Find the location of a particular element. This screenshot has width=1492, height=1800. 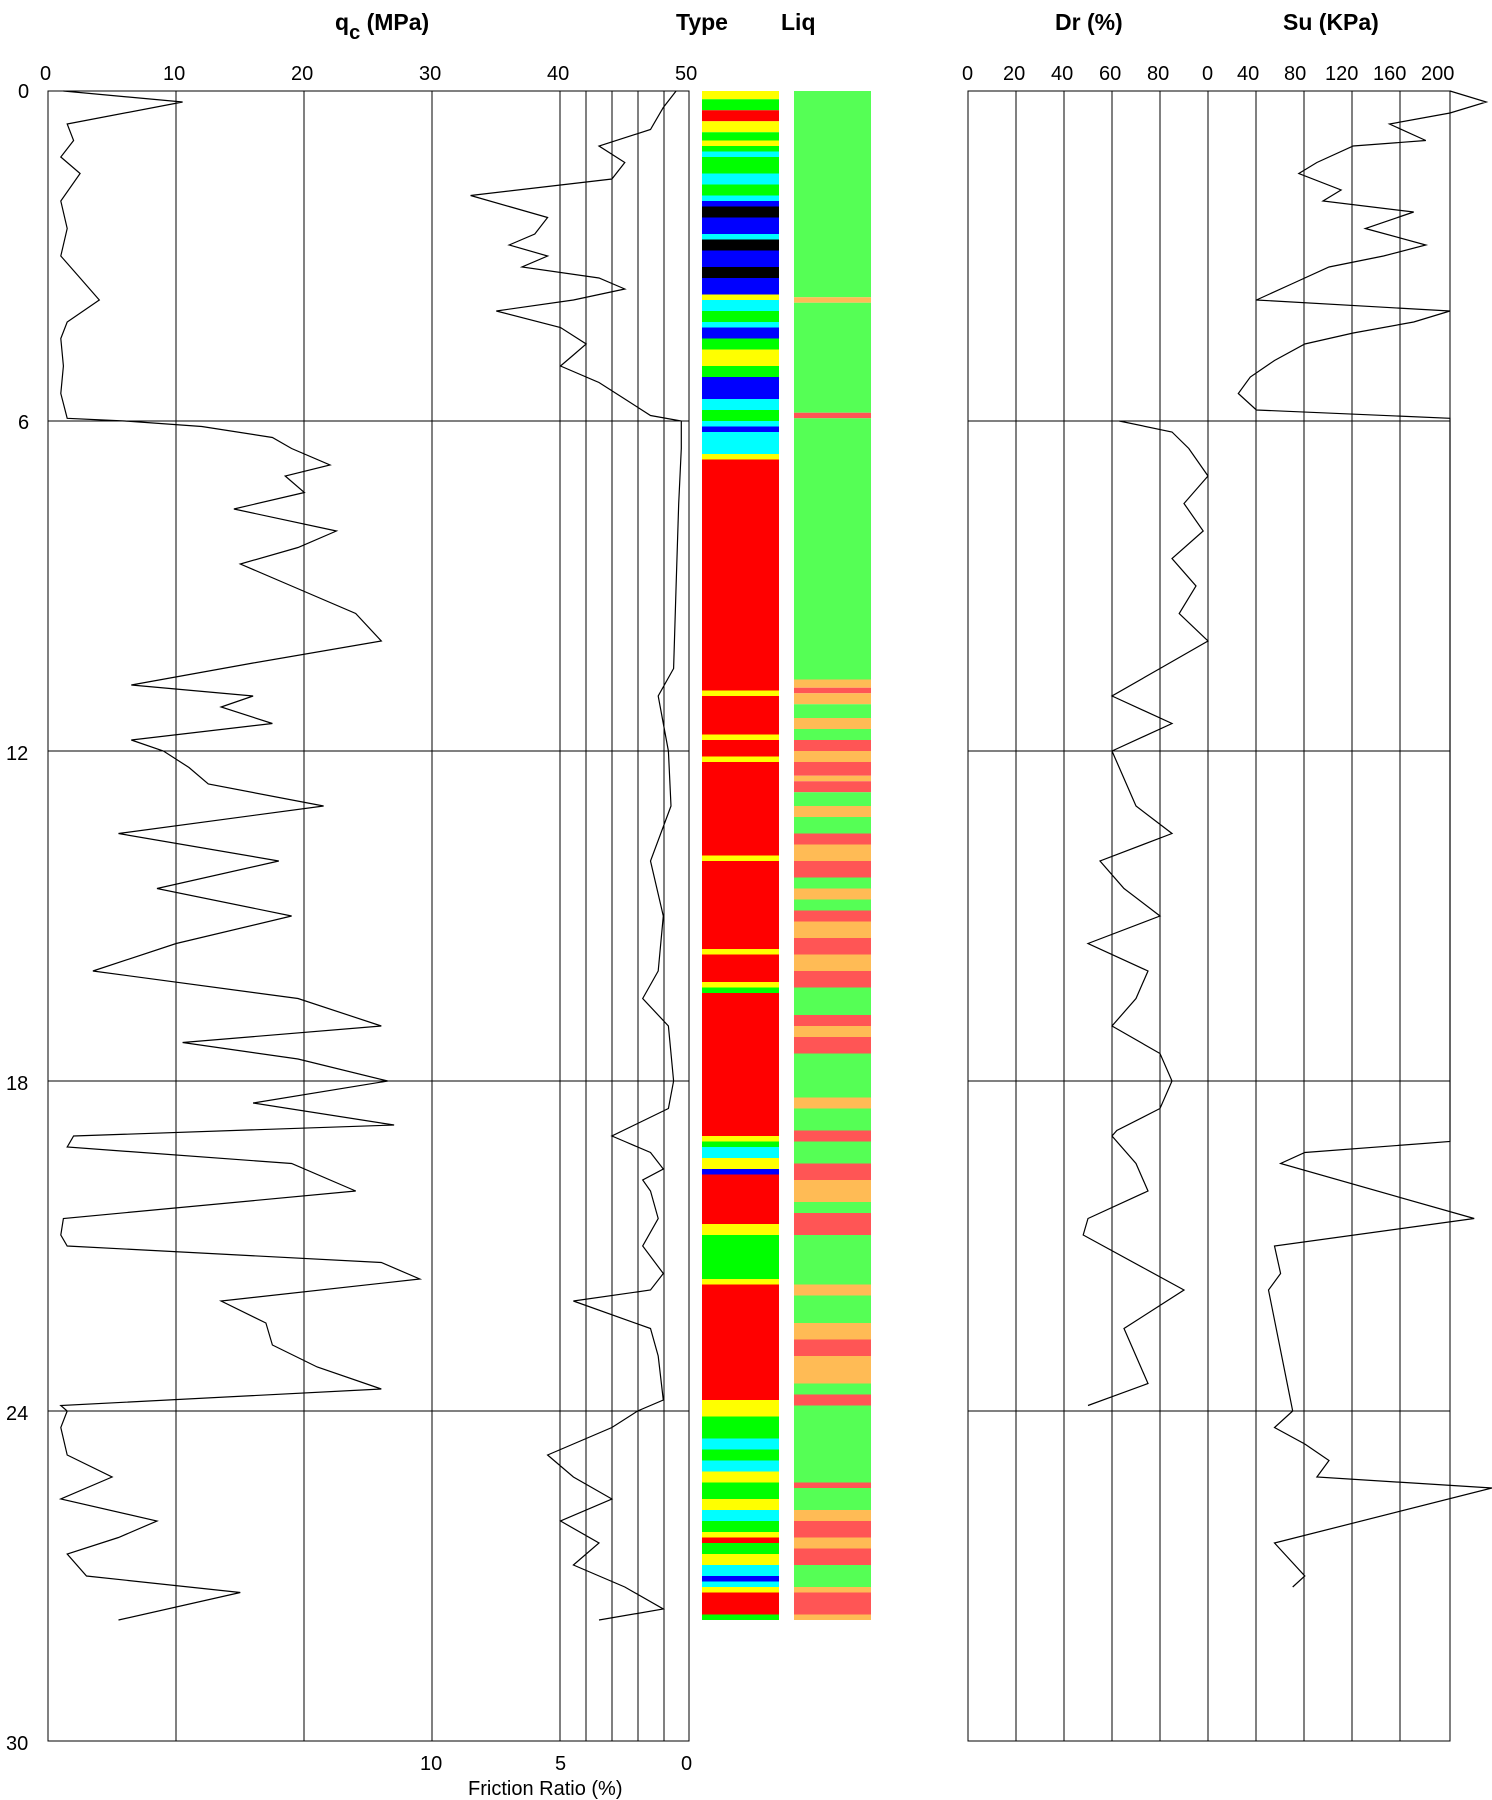

su-series-line is located at coordinates (1364, 839).